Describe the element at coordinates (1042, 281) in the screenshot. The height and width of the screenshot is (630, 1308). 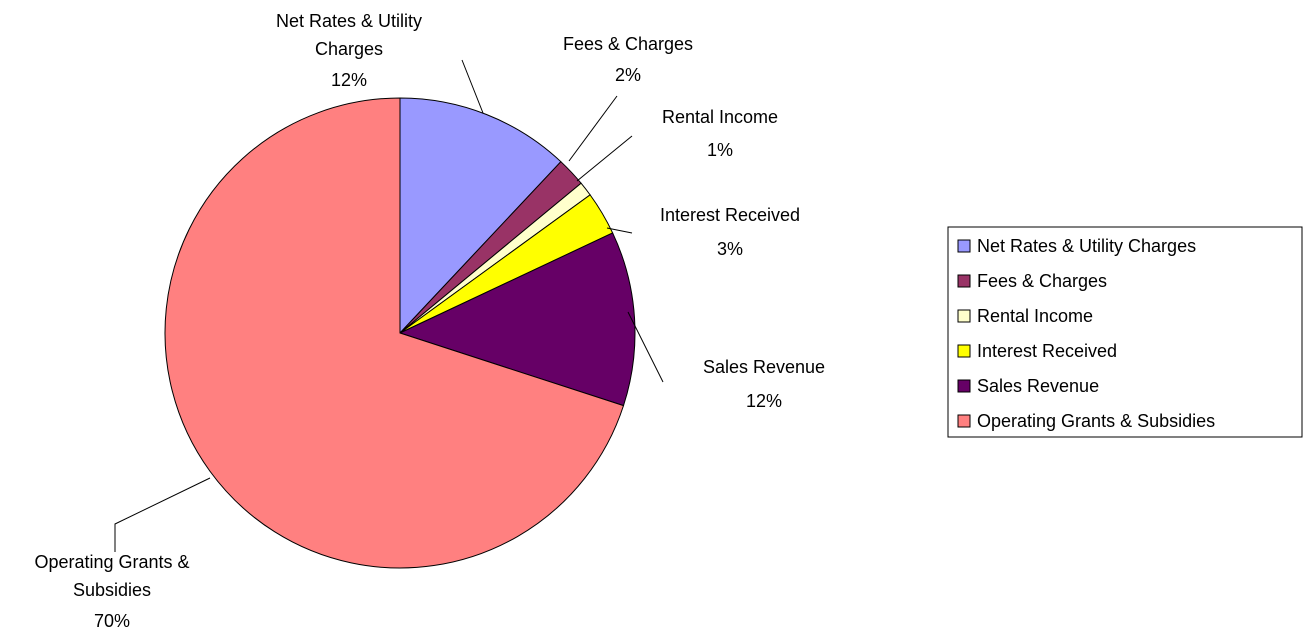
I see `legend-label: Fees & Charges` at that location.